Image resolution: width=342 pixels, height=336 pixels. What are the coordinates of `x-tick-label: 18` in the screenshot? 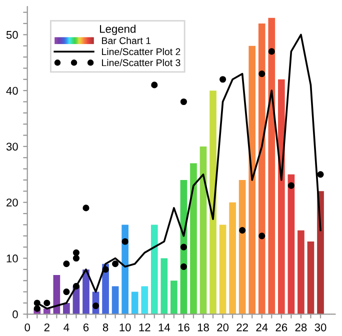 It's located at (203, 327).